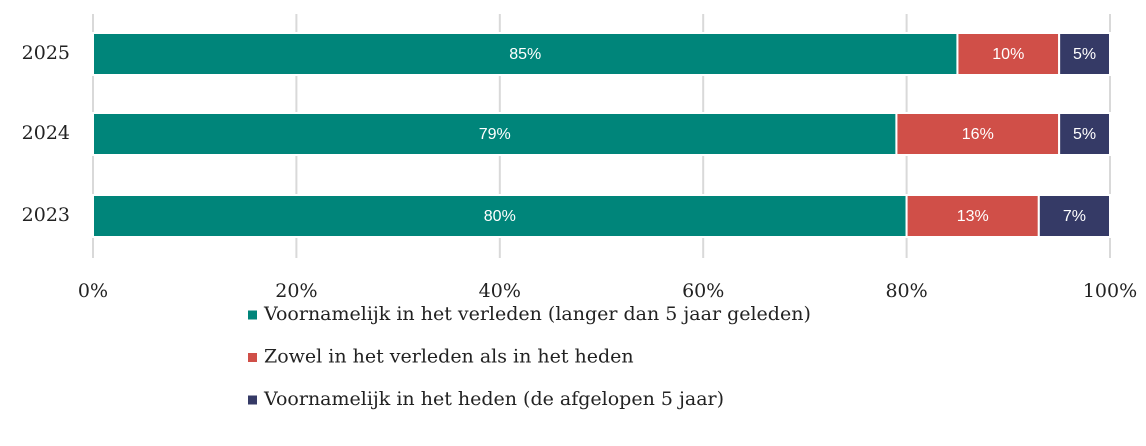 The image size is (1146, 446). I want to click on data-label: 13%, so click(973, 216).